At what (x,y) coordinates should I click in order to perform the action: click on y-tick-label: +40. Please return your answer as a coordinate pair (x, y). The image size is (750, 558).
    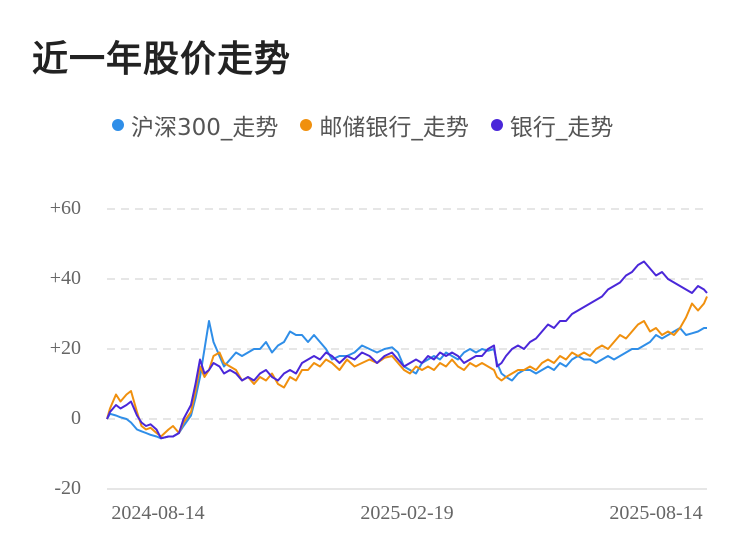
    Looking at the image, I should click on (65, 278).